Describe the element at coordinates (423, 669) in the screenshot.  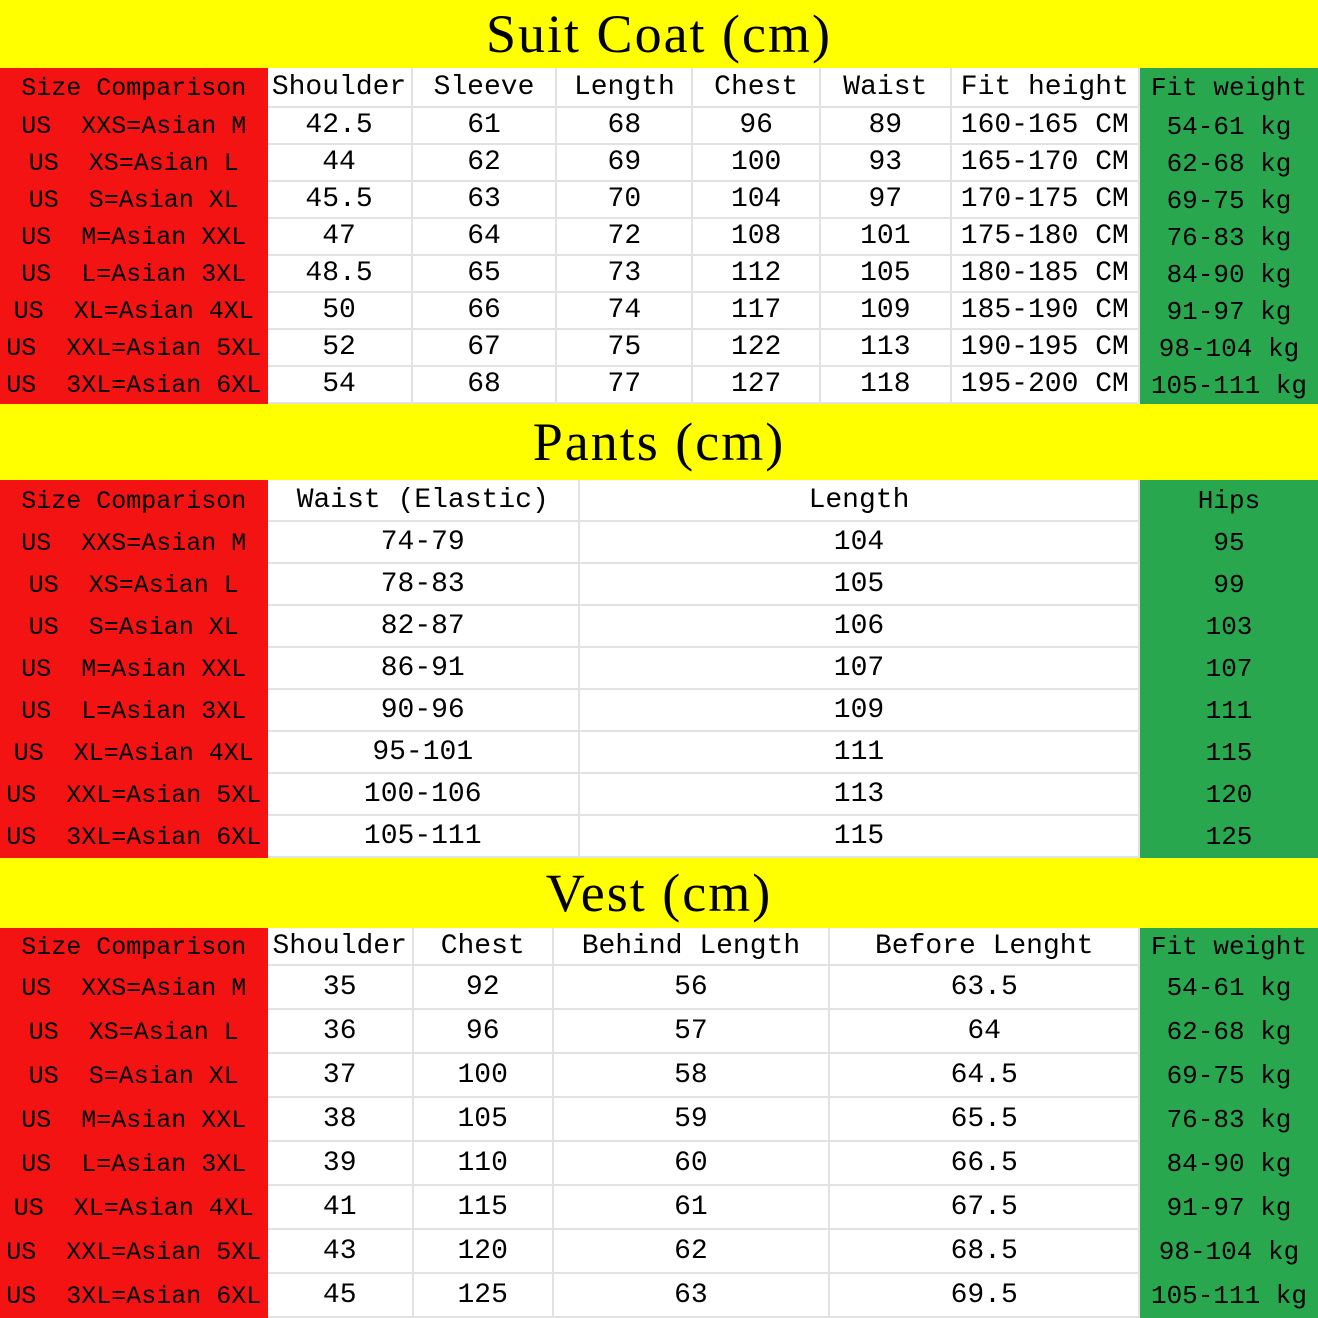
I see `table-cell: 86-91` at that location.